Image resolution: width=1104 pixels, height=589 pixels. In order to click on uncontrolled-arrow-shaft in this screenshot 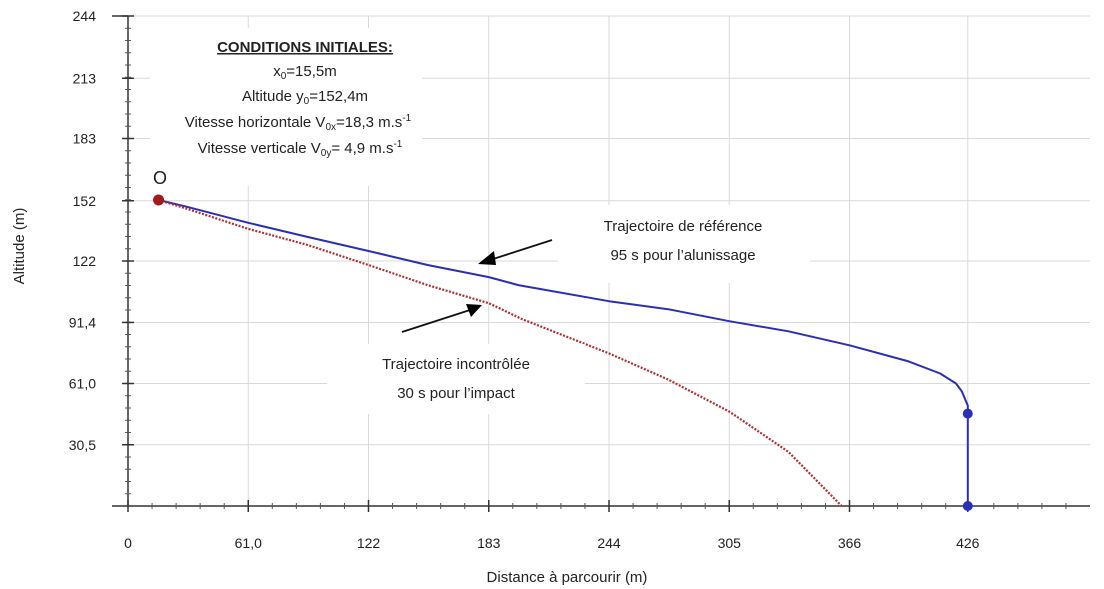, I will do `click(436, 321)`.